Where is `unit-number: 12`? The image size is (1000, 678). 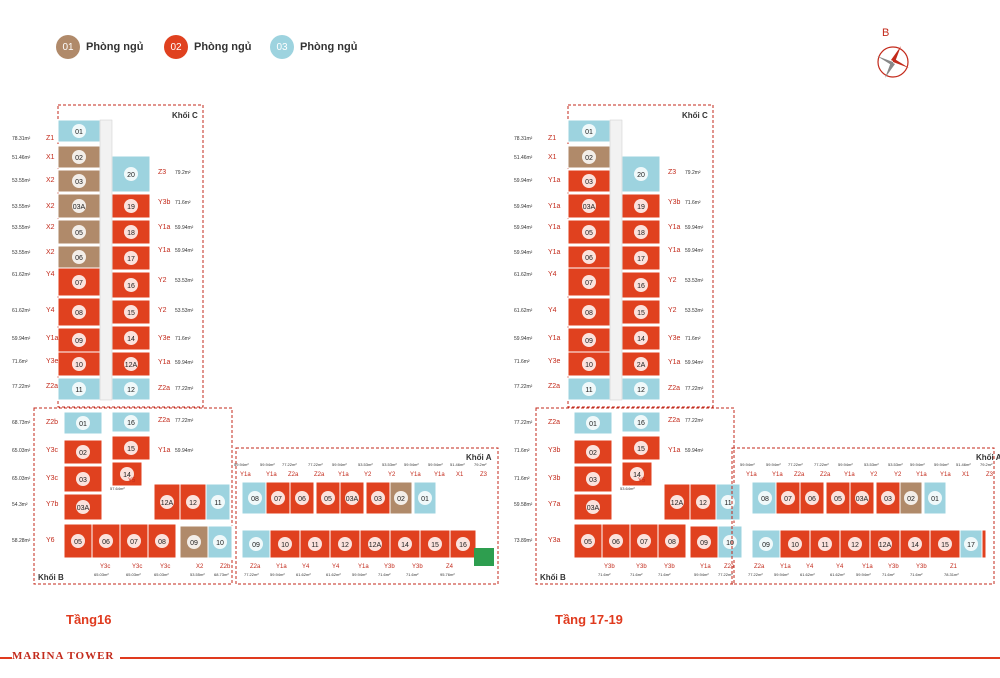
unit-number: 12 is located at coordinates (131, 390).